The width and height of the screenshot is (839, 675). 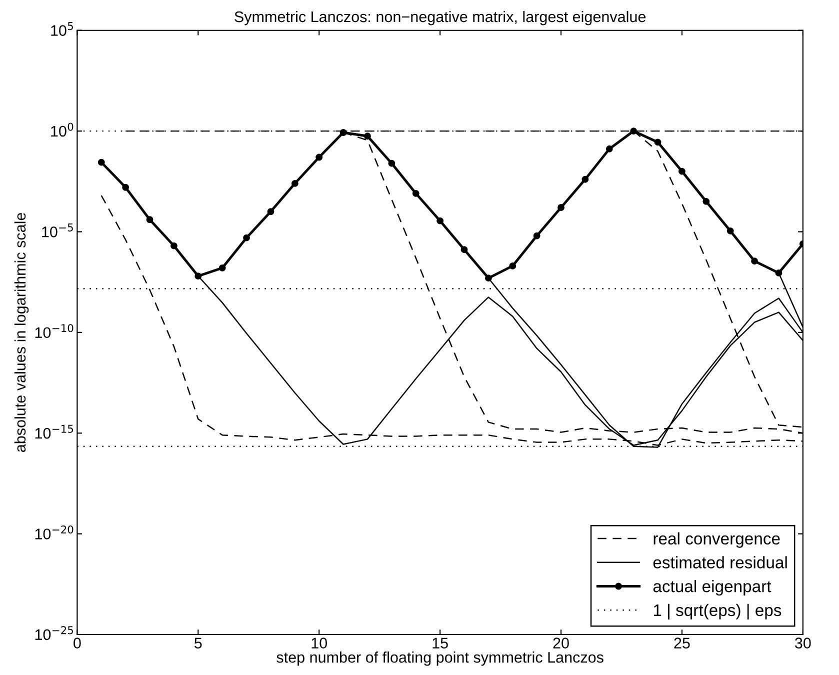 I want to click on legend-label: real convergence, so click(x=717, y=540).